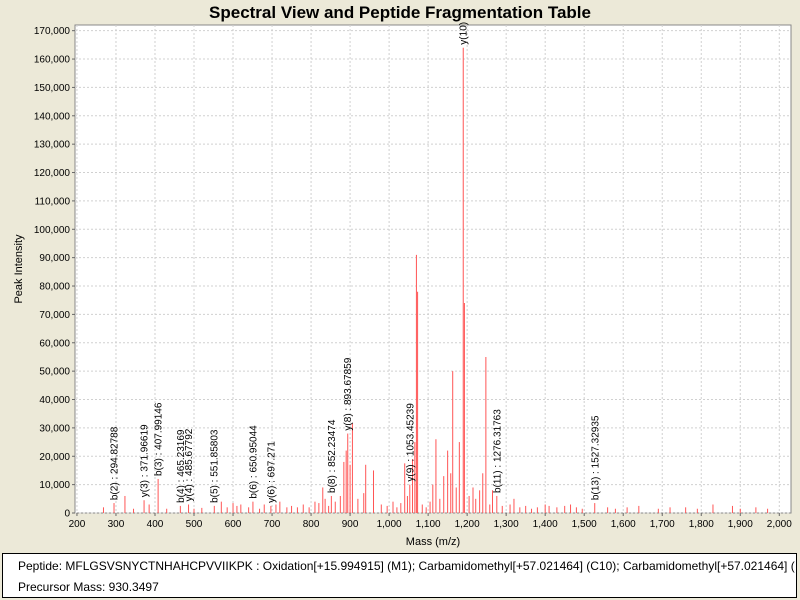 The height and width of the screenshot is (600, 800). What do you see at coordinates (311, 524) in the screenshot?
I see `x-tick-label: 800` at bounding box center [311, 524].